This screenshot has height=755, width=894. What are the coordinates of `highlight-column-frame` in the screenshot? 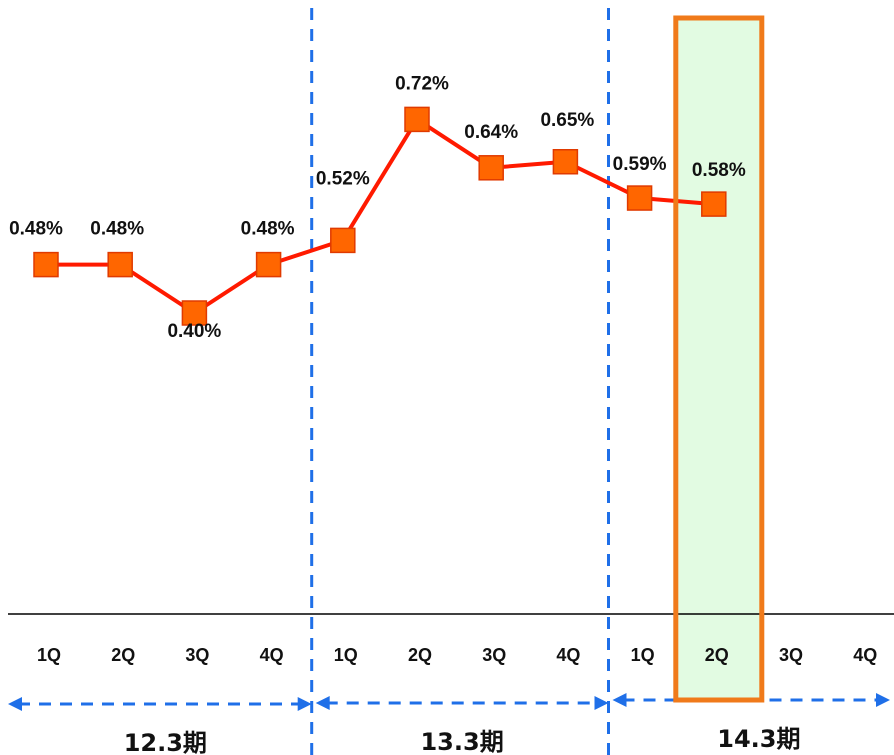 It's located at (719, 359).